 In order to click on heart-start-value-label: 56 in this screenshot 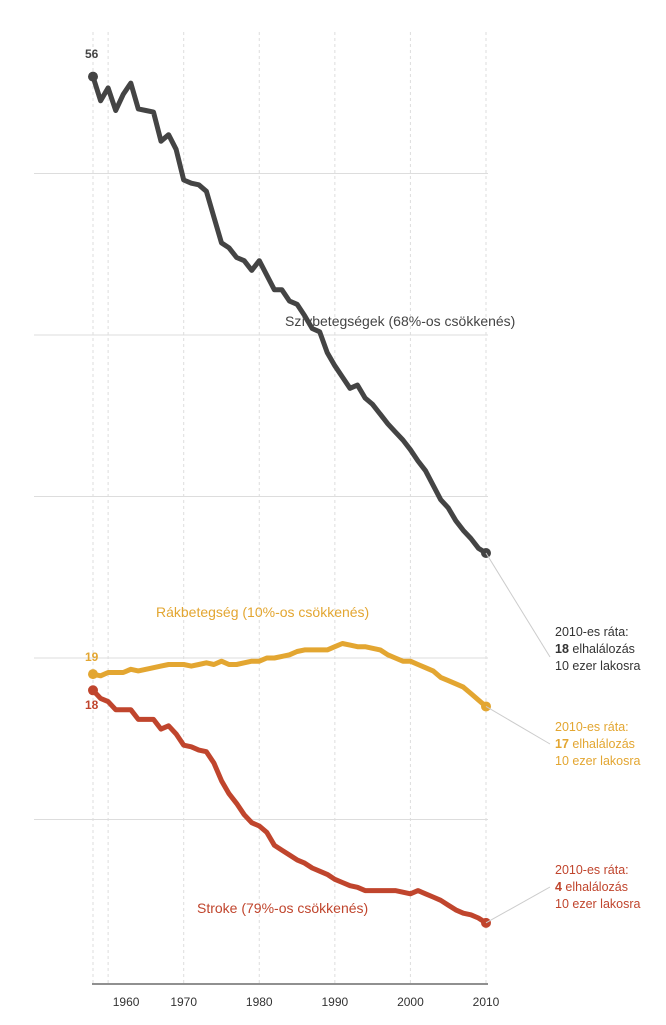, I will do `click(92, 54)`.